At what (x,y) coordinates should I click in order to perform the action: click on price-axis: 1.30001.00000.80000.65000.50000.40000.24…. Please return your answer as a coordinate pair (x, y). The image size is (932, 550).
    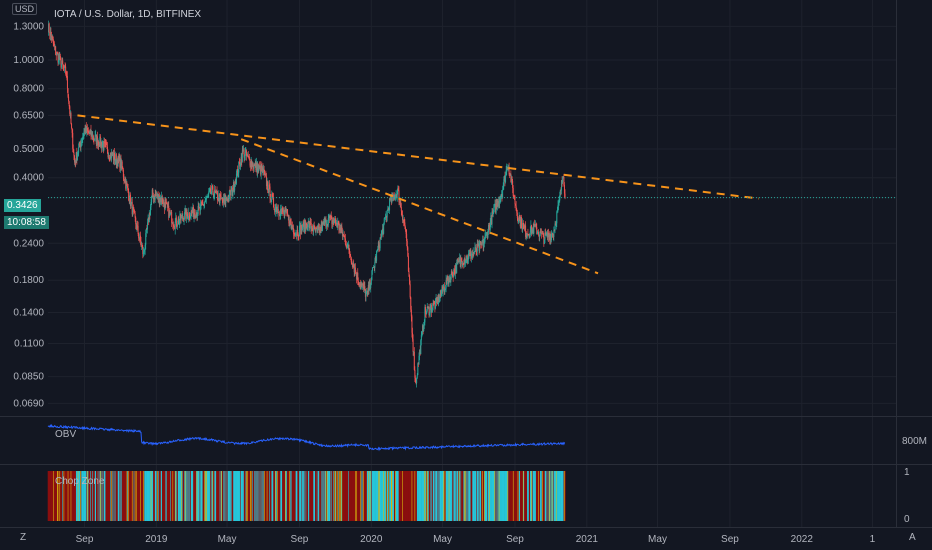
    Looking at the image, I should click on (28, 215).